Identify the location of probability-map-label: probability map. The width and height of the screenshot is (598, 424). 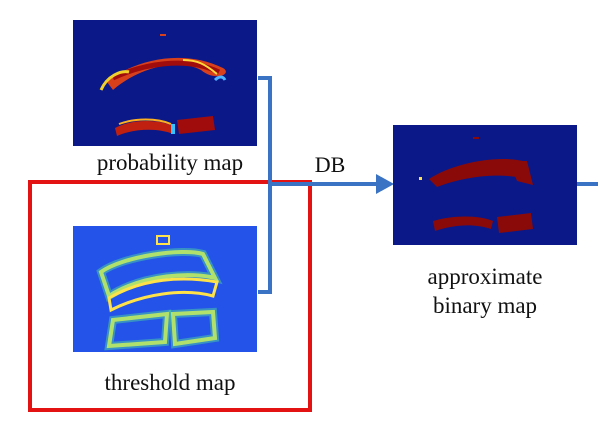
(170, 162).